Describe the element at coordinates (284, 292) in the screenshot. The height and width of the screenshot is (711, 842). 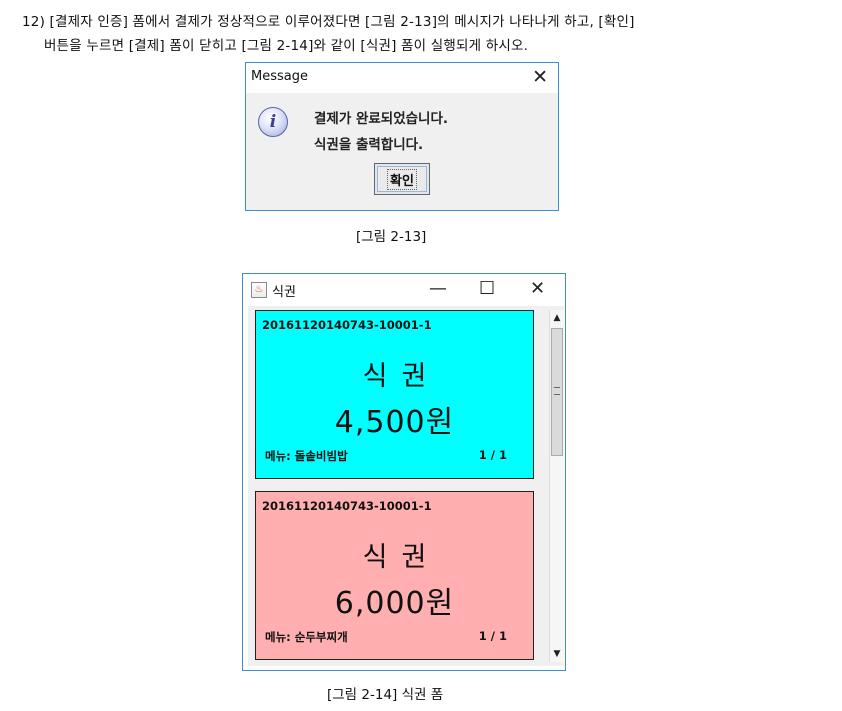
I see `ticket-window-title: 식권` at that location.